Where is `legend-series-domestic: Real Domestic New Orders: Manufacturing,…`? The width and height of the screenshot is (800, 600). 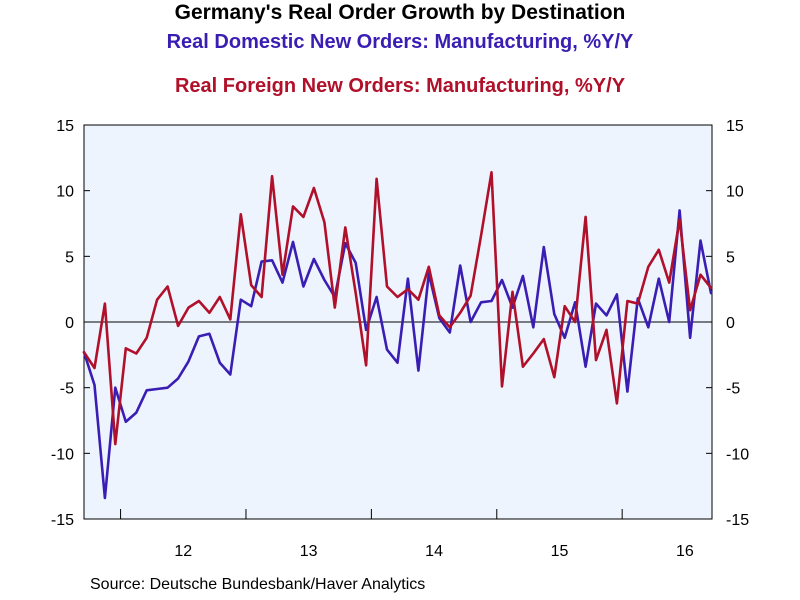 legend-series-domestic: Real Domestic New Orders: Manufacturing,… is located at coordinates (400, 42).